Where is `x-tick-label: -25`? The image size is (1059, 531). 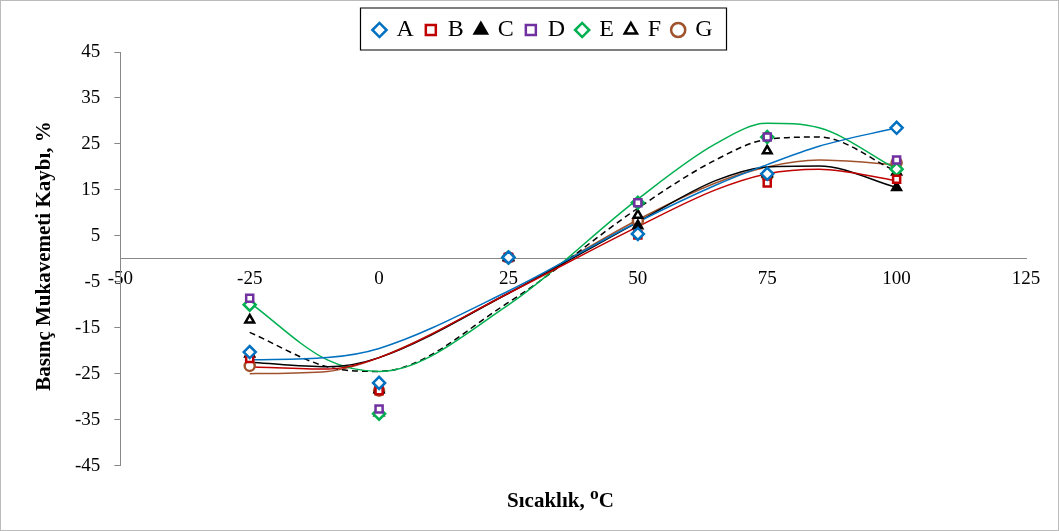 x-tick-label: -25 is located at coordinates (250, 278).